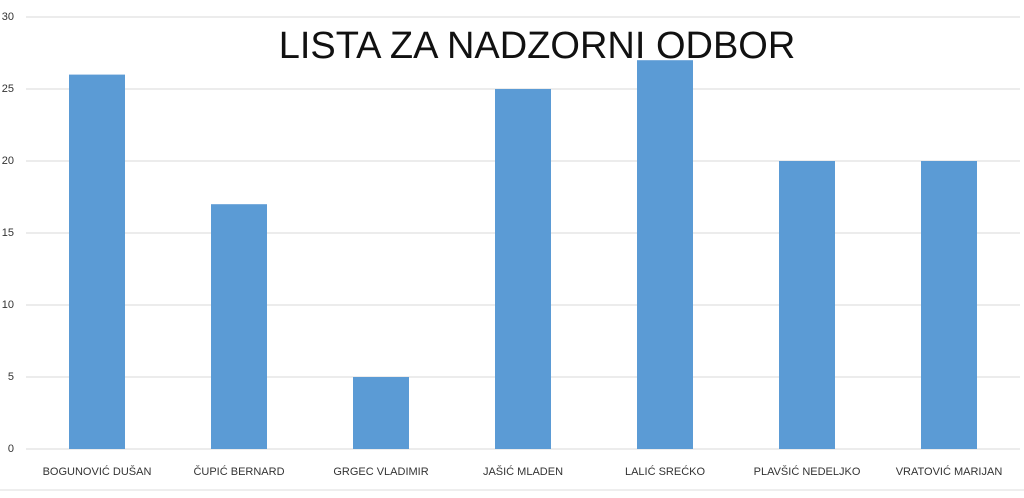 This screenshot has width=1024, height=498. Describe the element at coordinates (949, 471) in the screenshot. I see `x-tick-label: VRATOVIĆ MARIJAN` at that location.